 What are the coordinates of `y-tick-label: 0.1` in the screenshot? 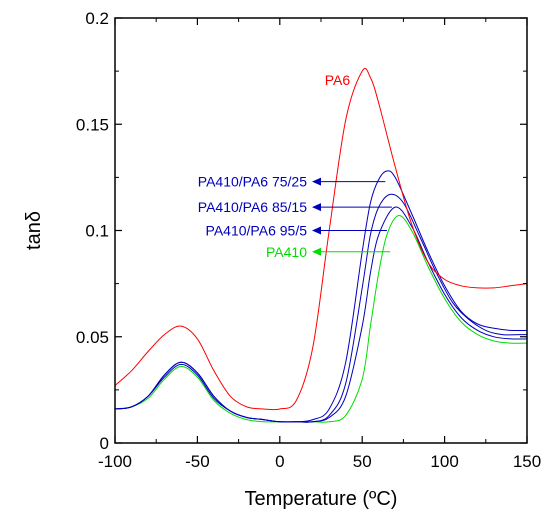 It's located at (97, 231).